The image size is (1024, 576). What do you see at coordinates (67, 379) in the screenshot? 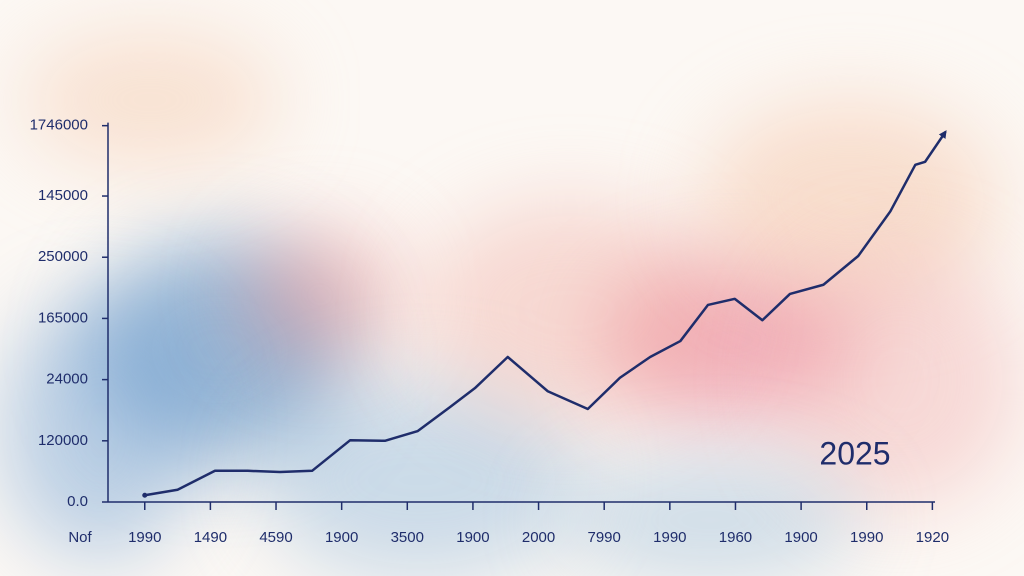
I see `y-tick-label: 24000` at bounding box center [67, 379].